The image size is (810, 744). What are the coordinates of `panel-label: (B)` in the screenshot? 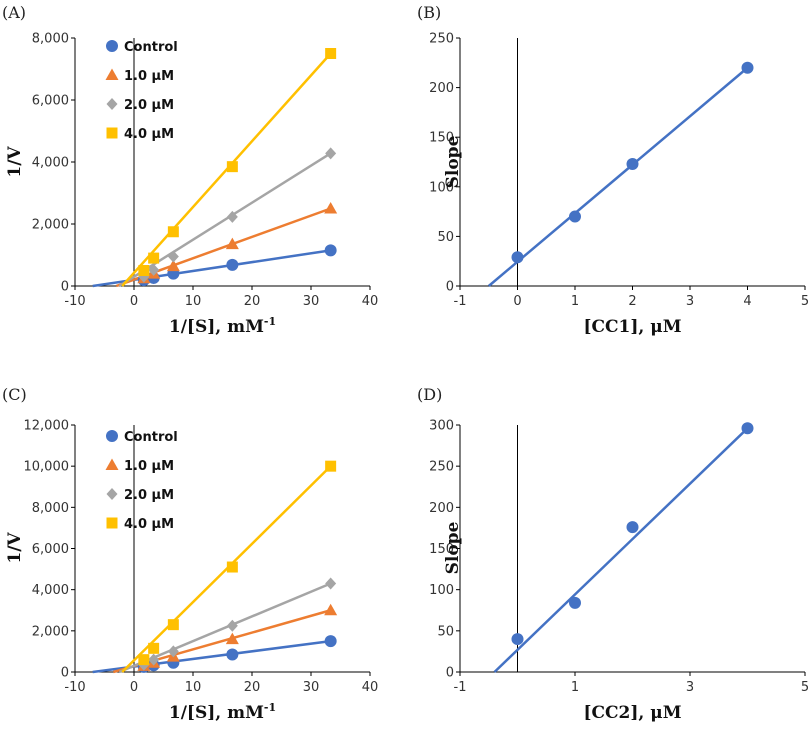 It's located at (429, 12).